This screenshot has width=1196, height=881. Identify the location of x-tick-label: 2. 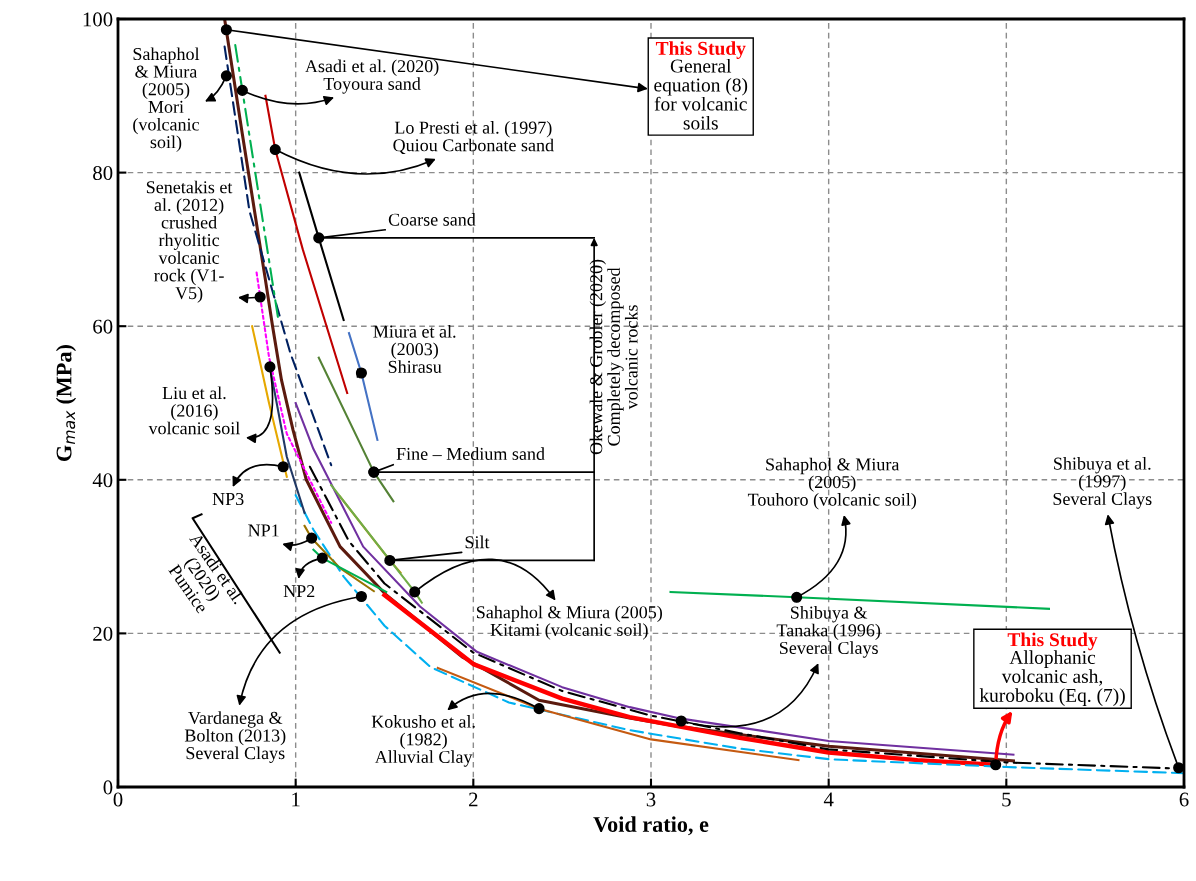
(473, 799).